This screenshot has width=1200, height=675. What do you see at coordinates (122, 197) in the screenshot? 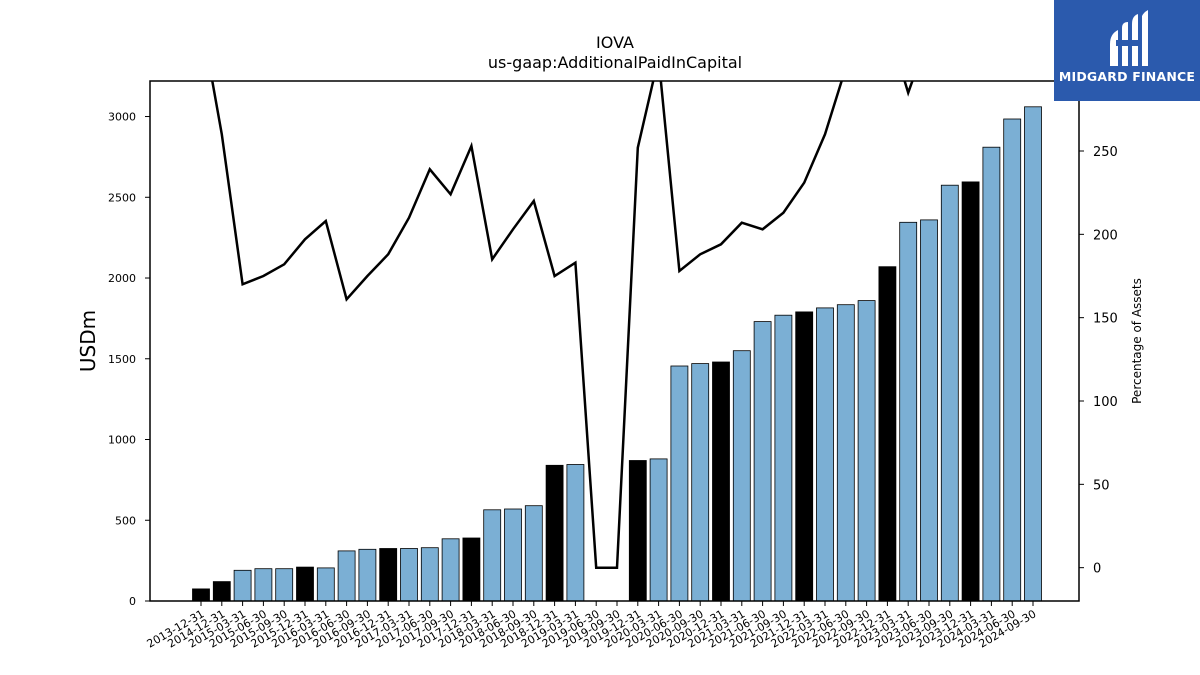
I see `y-tick-label: 2500` at bounding box center [122, 197].